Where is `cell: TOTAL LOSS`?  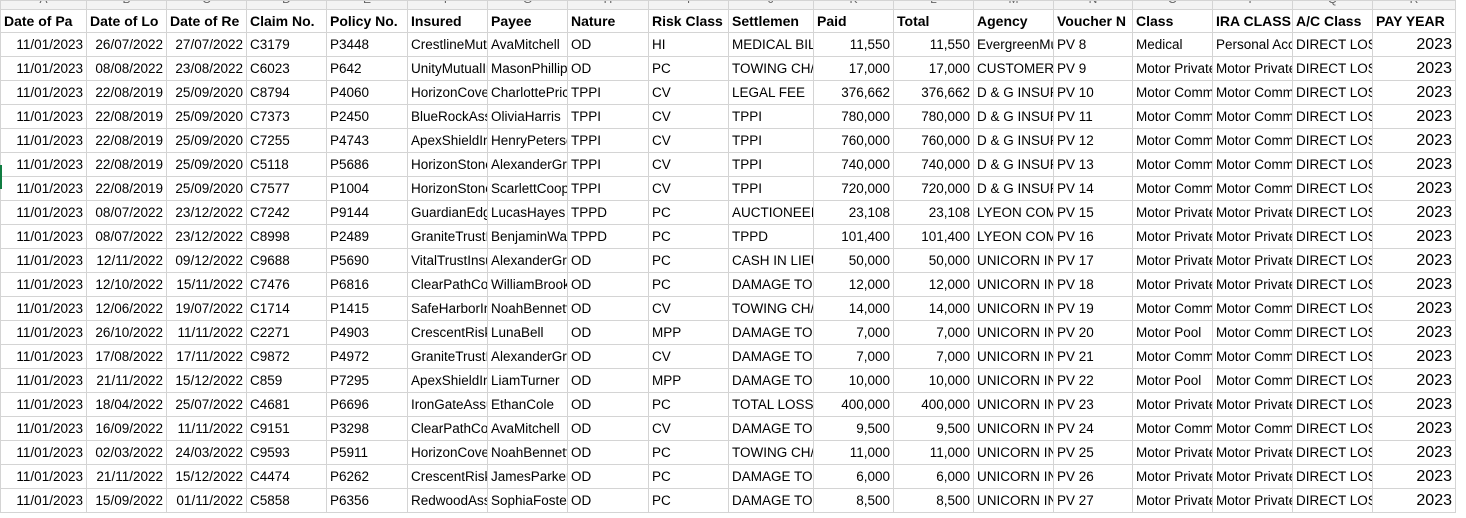 cell: TOTAL LOSS is located at coordinates (771, 404).